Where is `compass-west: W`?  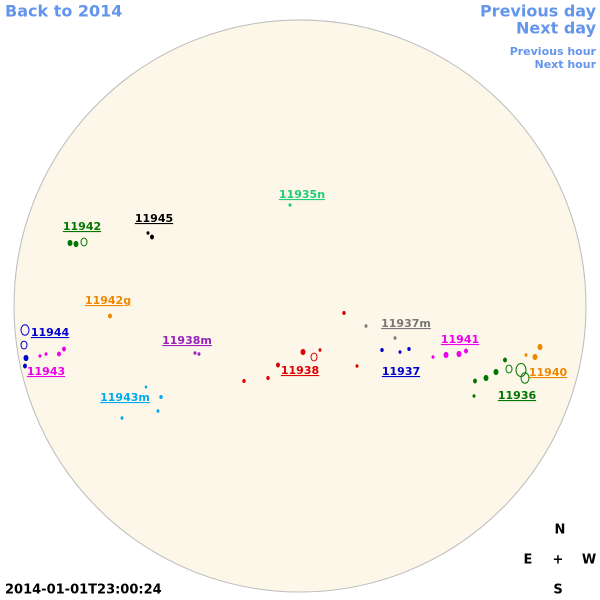 compass-west: W is located at coordinates (589, 560).